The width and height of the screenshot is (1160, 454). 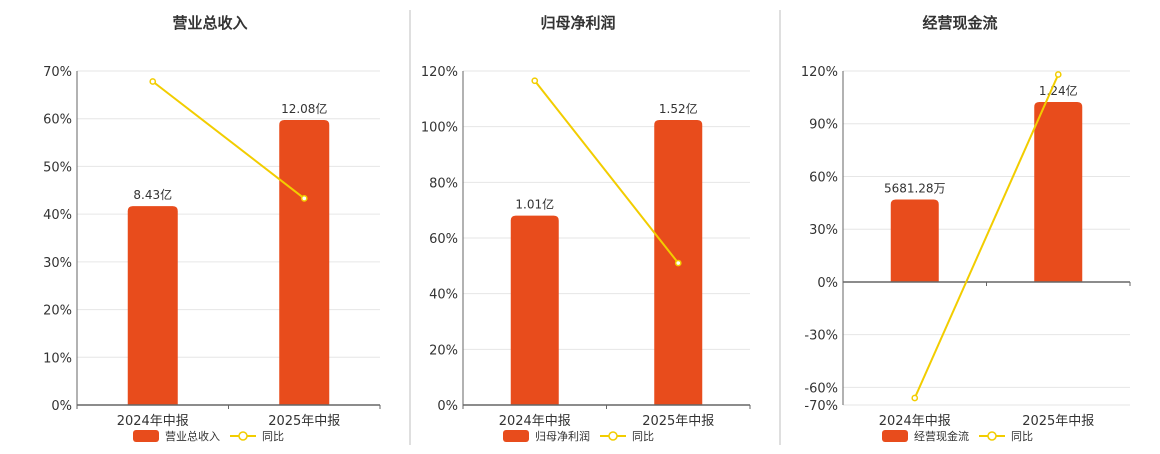 I want to click on bar-value-label: 1.24亿, so click(x=1058, y=90).